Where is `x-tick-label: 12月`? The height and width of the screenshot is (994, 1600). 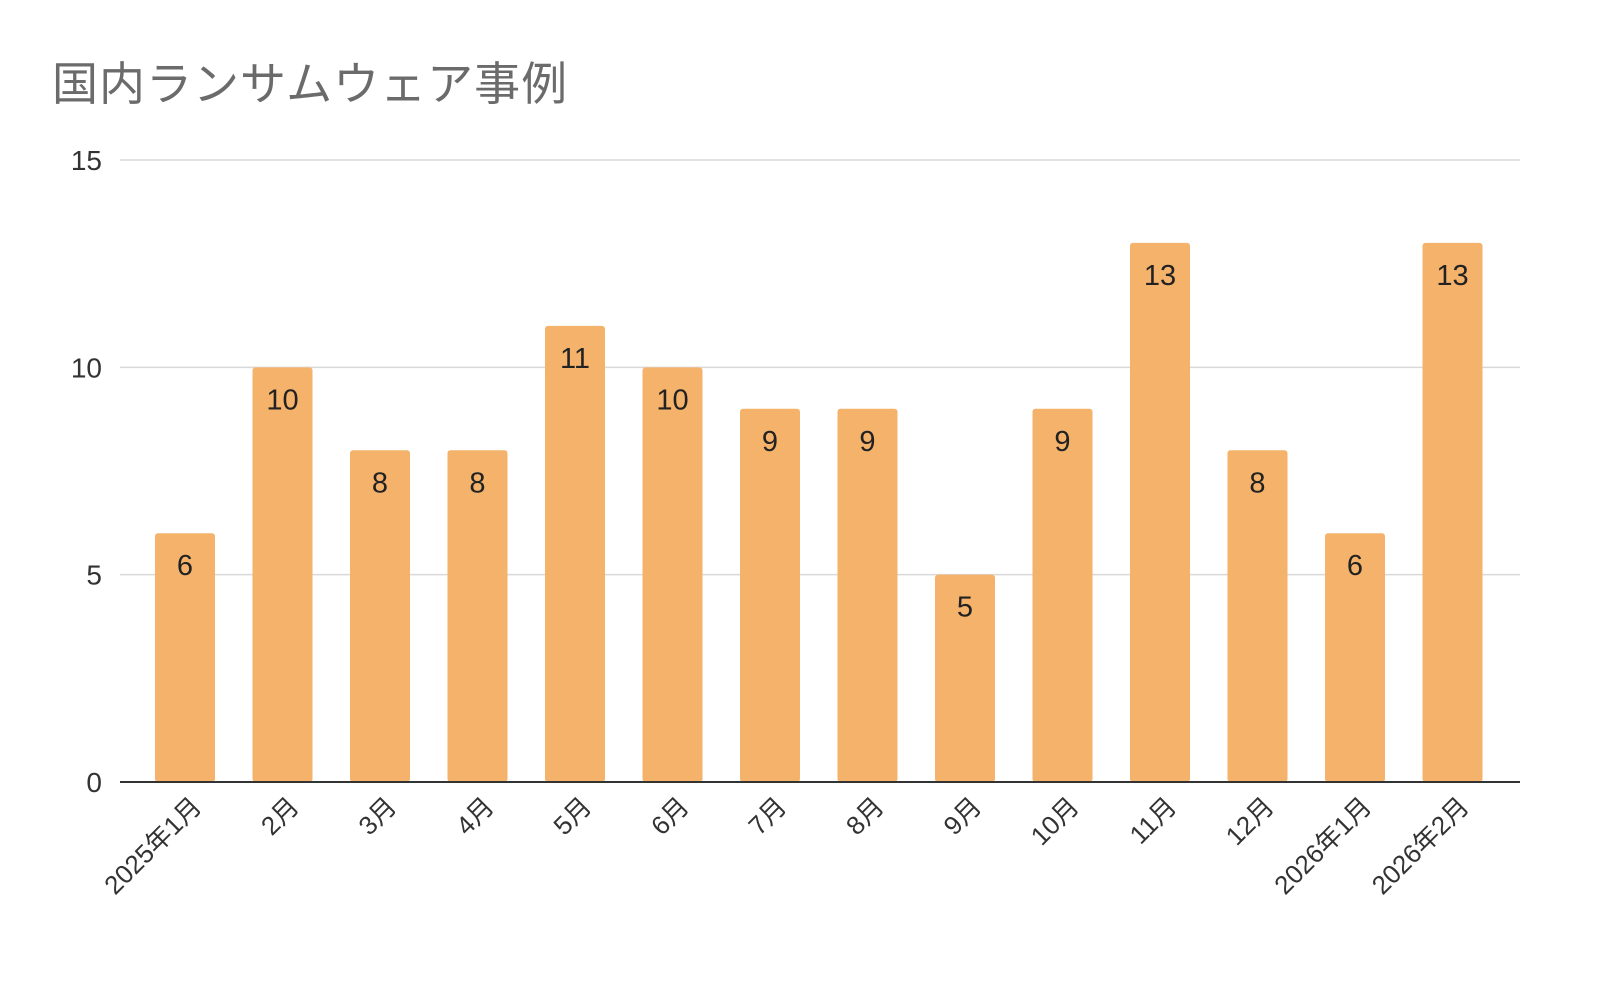 x-tick-label: 12月 is located at coordinates (1250, 821).